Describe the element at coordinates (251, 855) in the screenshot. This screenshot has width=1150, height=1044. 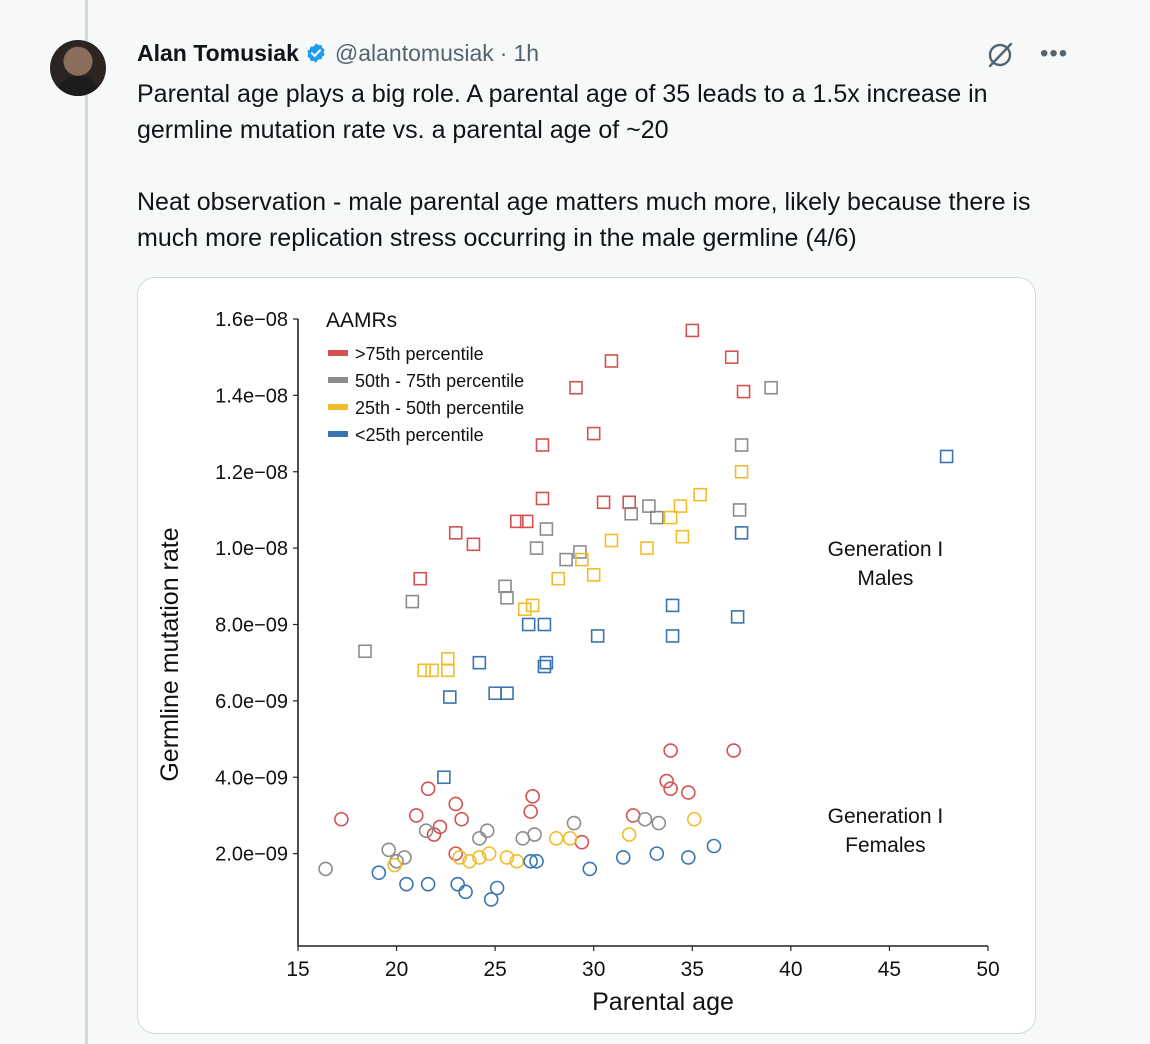
I see `y-tick-label: 2.0e−09` at that location.